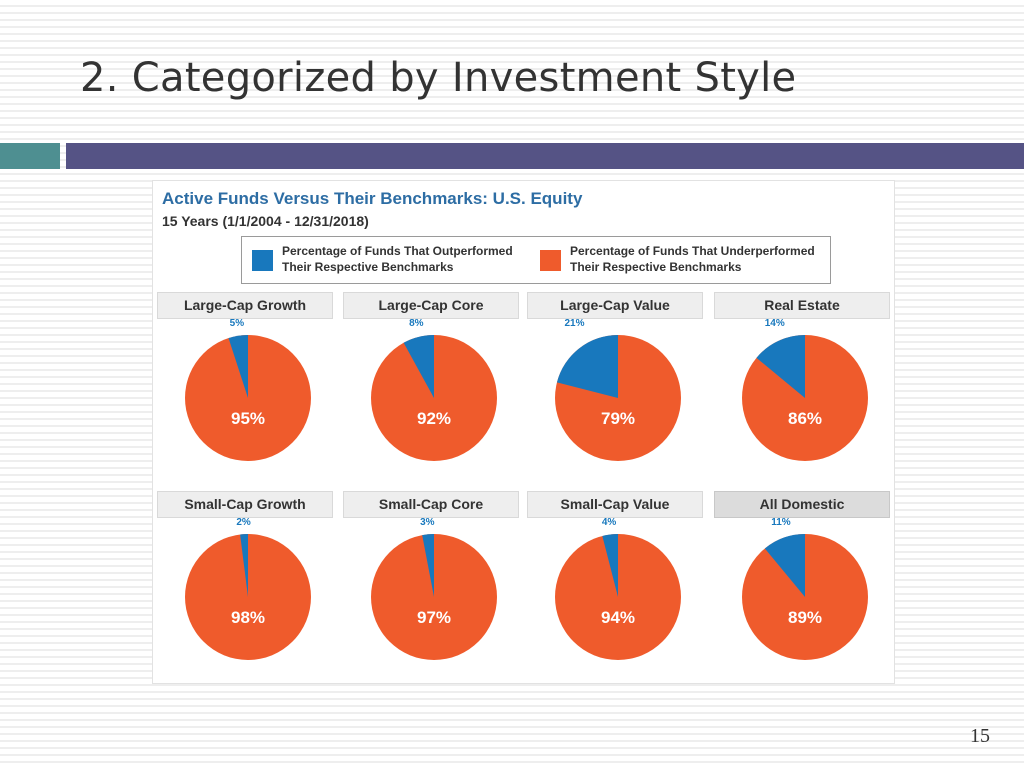 The image size is (1024, 768). I want to click on pie-chart: 8% 92%, so click(434, 389).